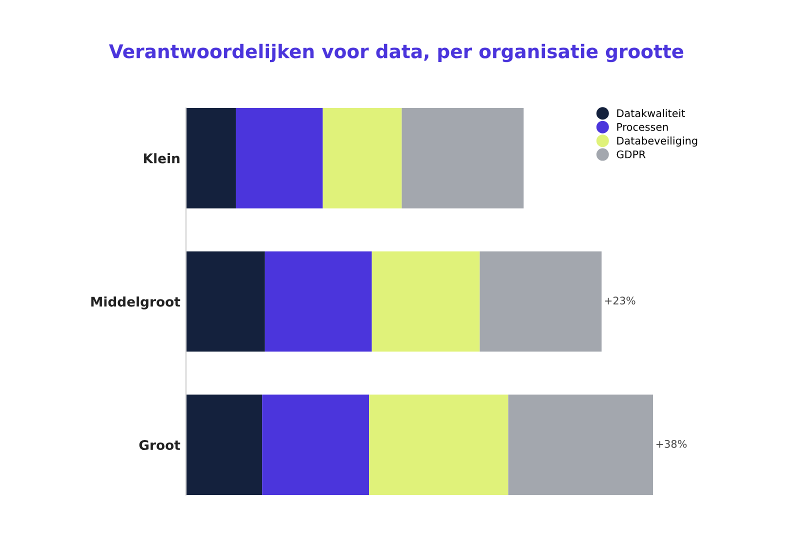  Describe the element at coordinates (159, 445) in the screenshot. I see `y-tick-label: Groot` at that location.